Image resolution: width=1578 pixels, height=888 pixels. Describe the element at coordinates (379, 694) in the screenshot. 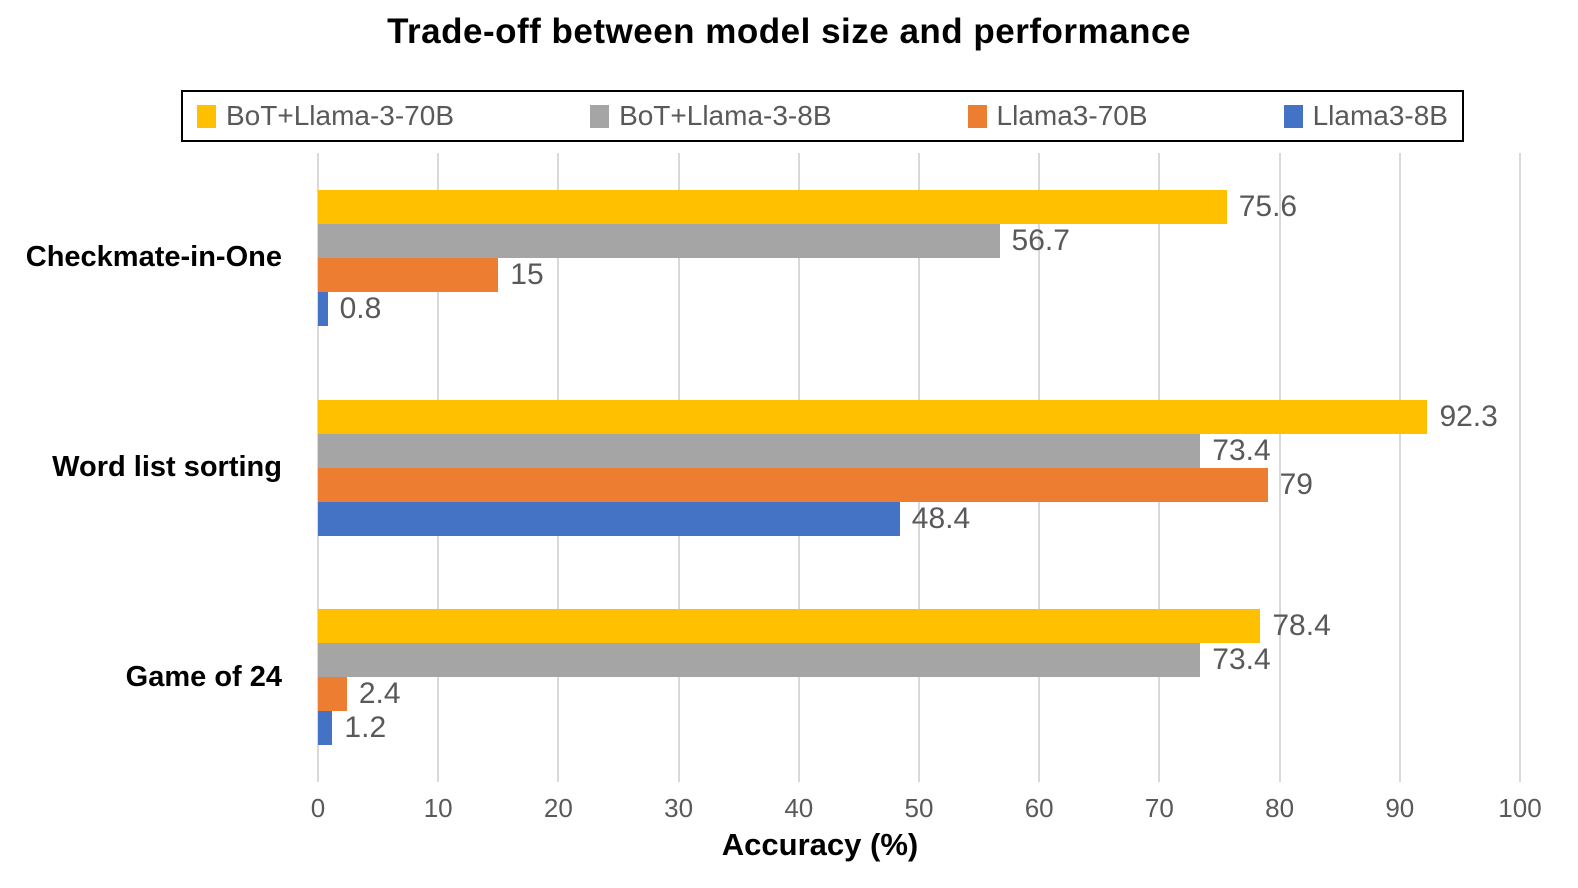

I see `value-label: 2.4` at that location.